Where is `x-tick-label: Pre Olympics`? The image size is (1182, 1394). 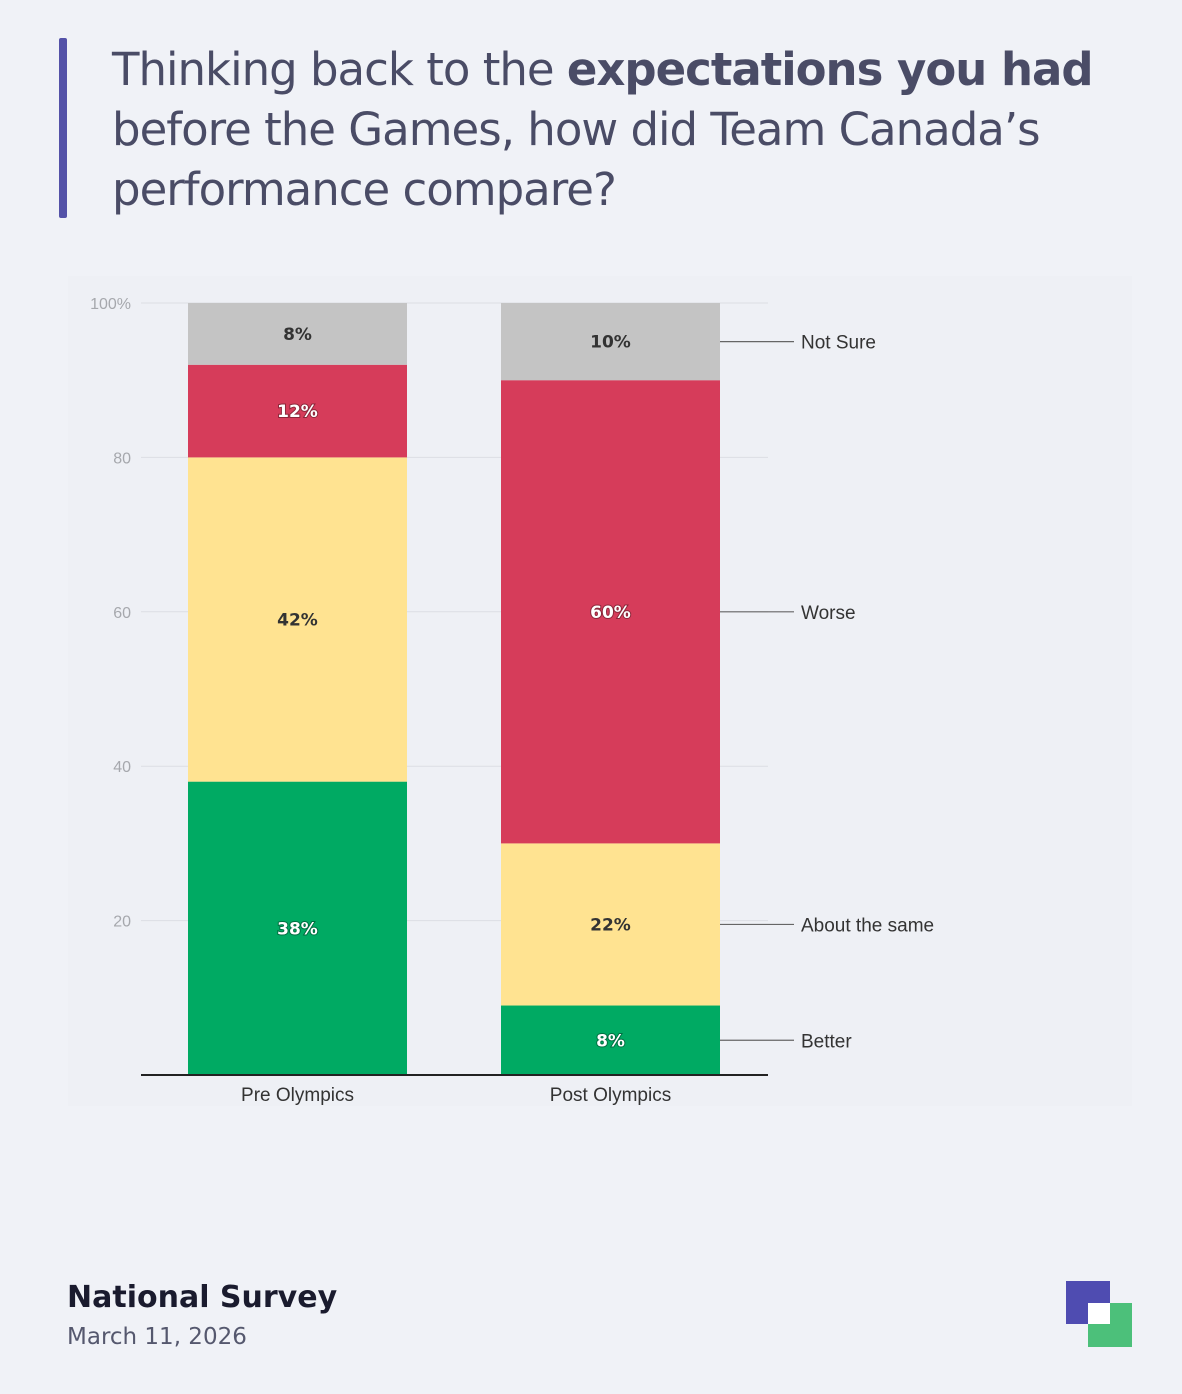
x-tick-label: Pre Olympics is located at coordinates (297, 1095).